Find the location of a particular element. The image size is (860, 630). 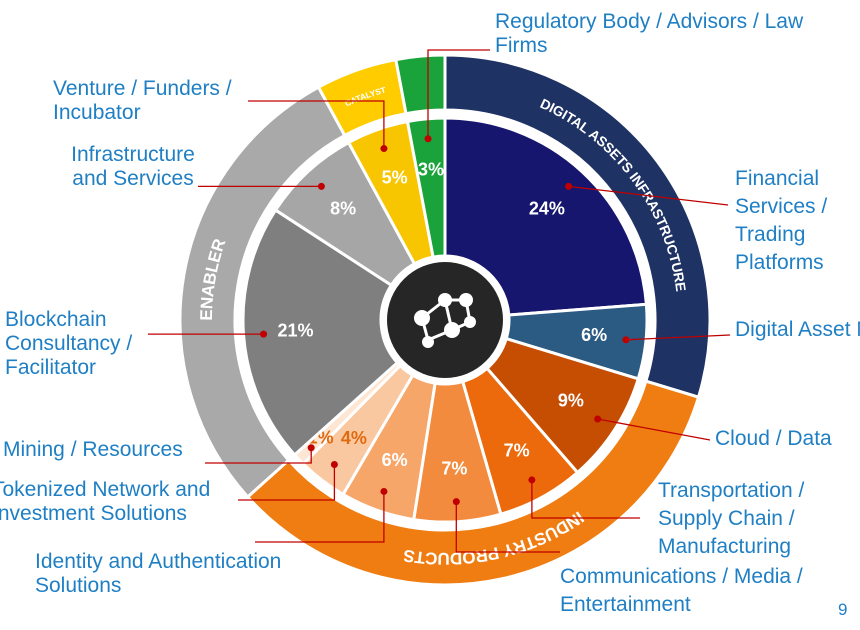

segment is located at coordinates (320, 332).